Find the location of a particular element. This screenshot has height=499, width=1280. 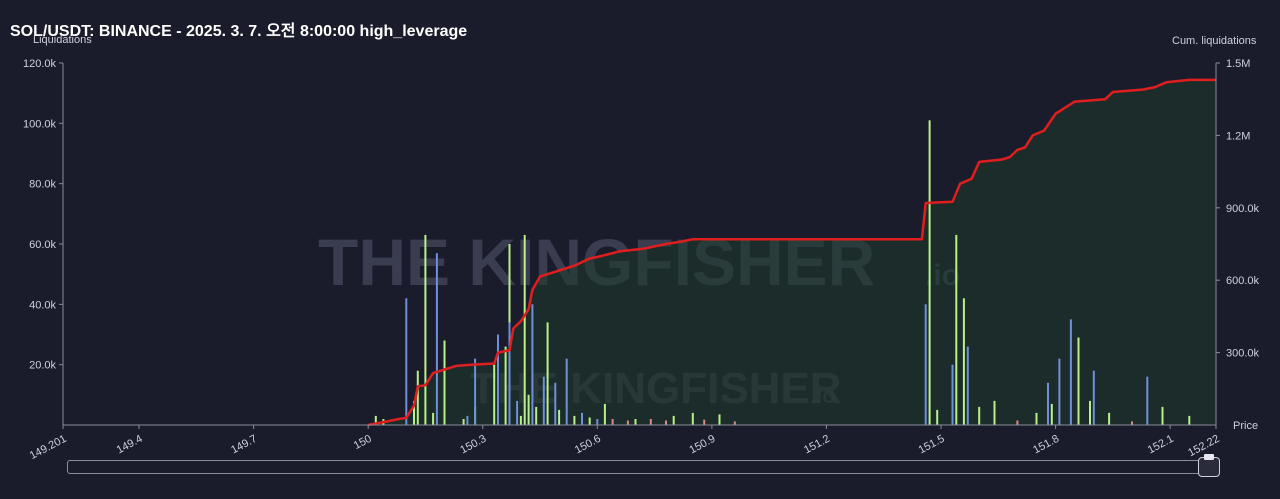

x-range-scrollbar is located at coordinates (643, 467).